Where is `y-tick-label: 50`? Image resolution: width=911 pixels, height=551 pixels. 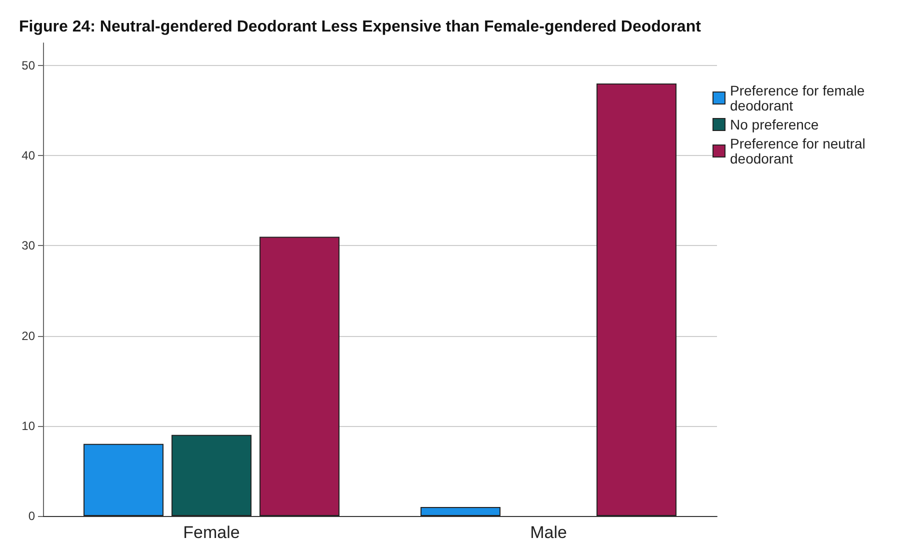
y-tick-label: 50 is located at coordinates (29, 65).